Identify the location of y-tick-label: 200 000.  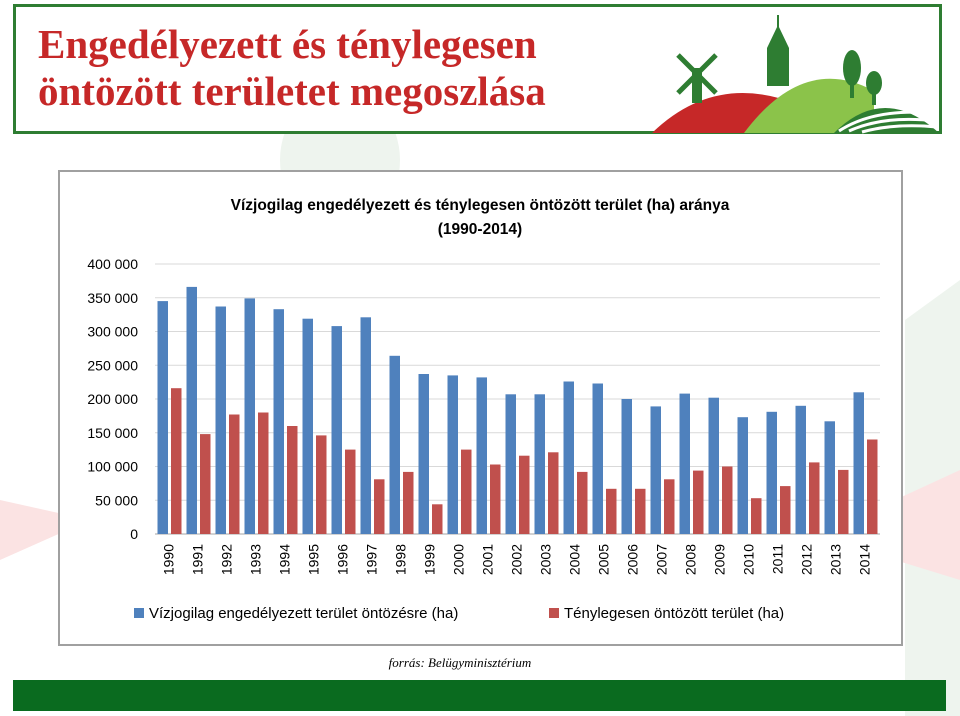
(112, 399).